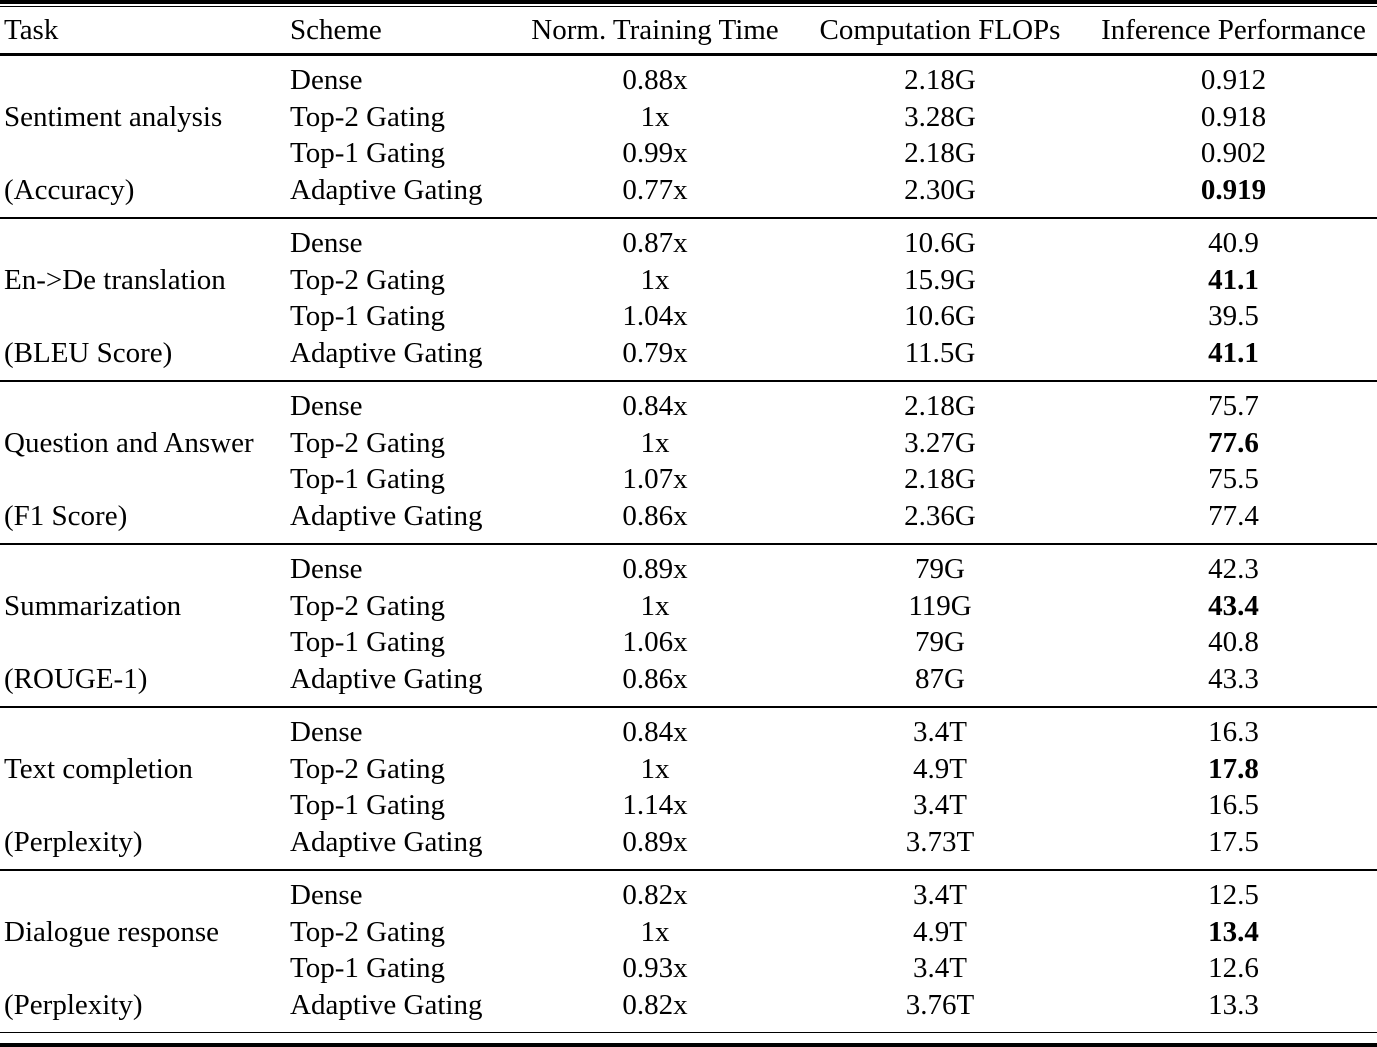  What do you see at coordinates (655, 678) in the screenshot?
I see `training-time-cell: 0.86x` at bounding box center [655, 678].